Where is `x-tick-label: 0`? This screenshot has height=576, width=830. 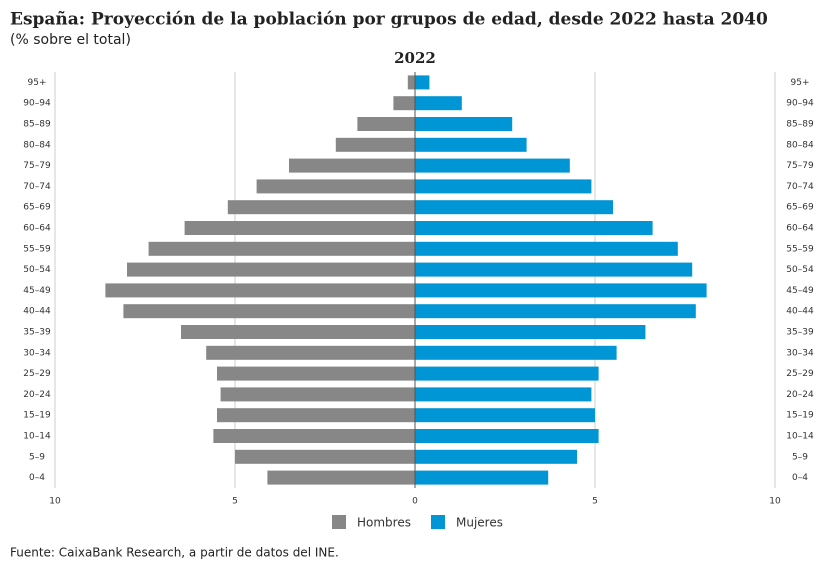 x-tick-label: 0 is located at coordinates (415, 502).